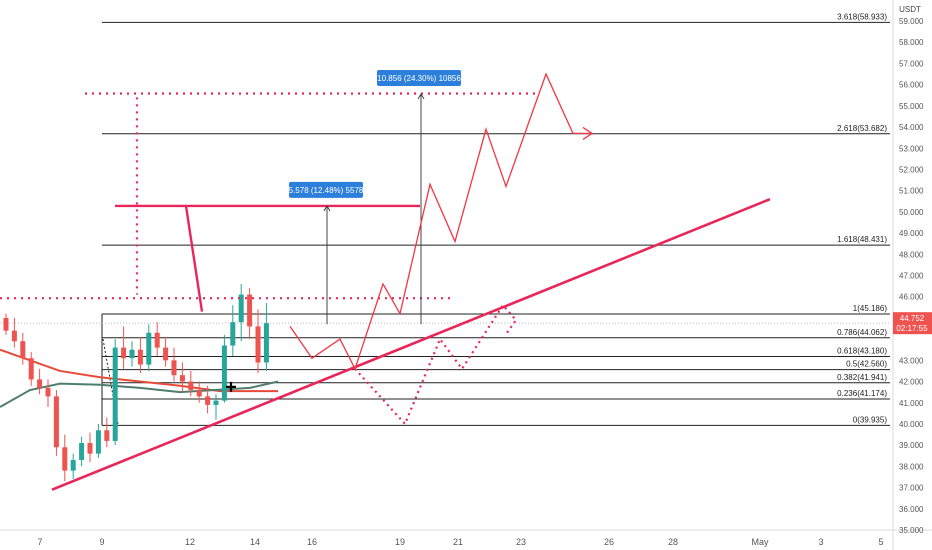  What do you see at coordinates (760, 542) in the screenshot?
I see `x-tick-label: May` at bounding box center [760, 542].